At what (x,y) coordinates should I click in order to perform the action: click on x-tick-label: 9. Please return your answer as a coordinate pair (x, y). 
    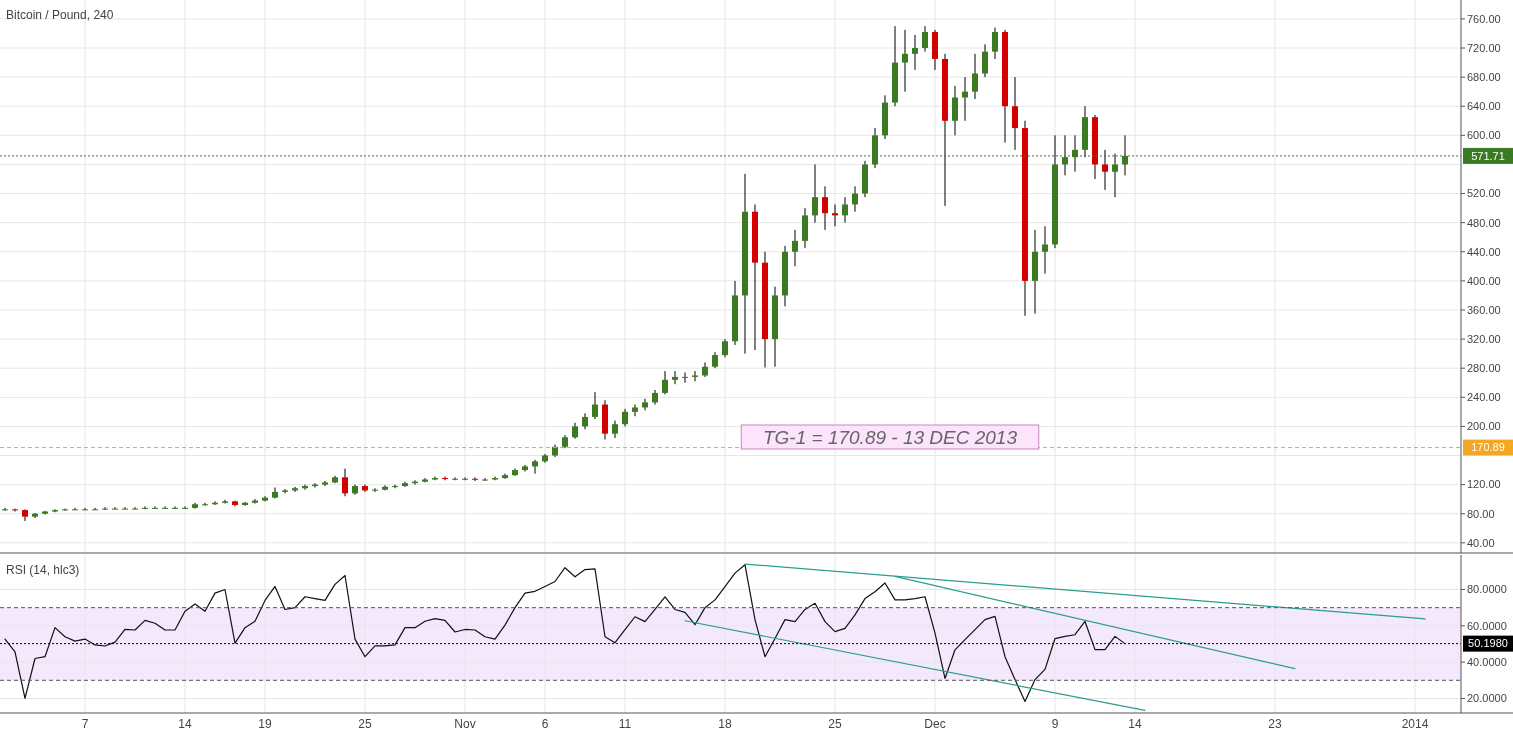
    Looking at the image, I should click on (1055, 724).